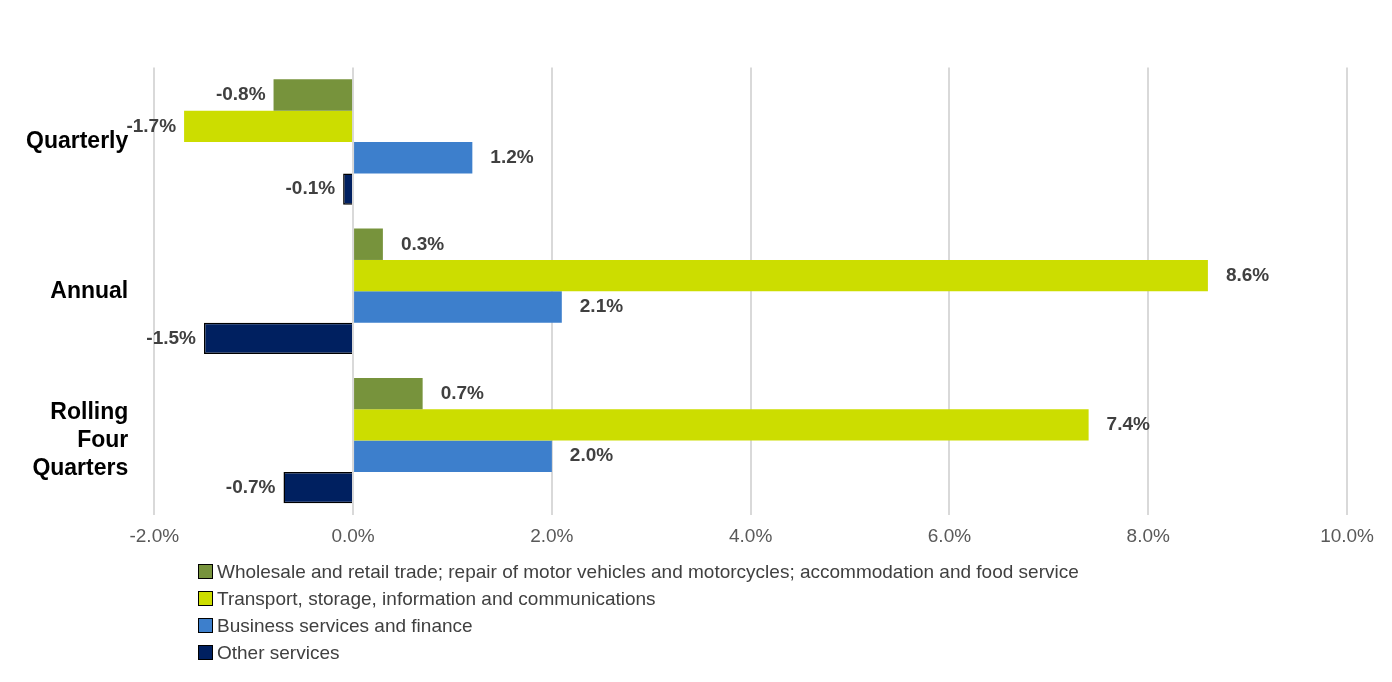 The height and width of the screenshot is (682, 1392). What do you see at coordinates (250, 486) in the screenshot?
I see `data-label: -0.7%` at bounding box center [250, 486].